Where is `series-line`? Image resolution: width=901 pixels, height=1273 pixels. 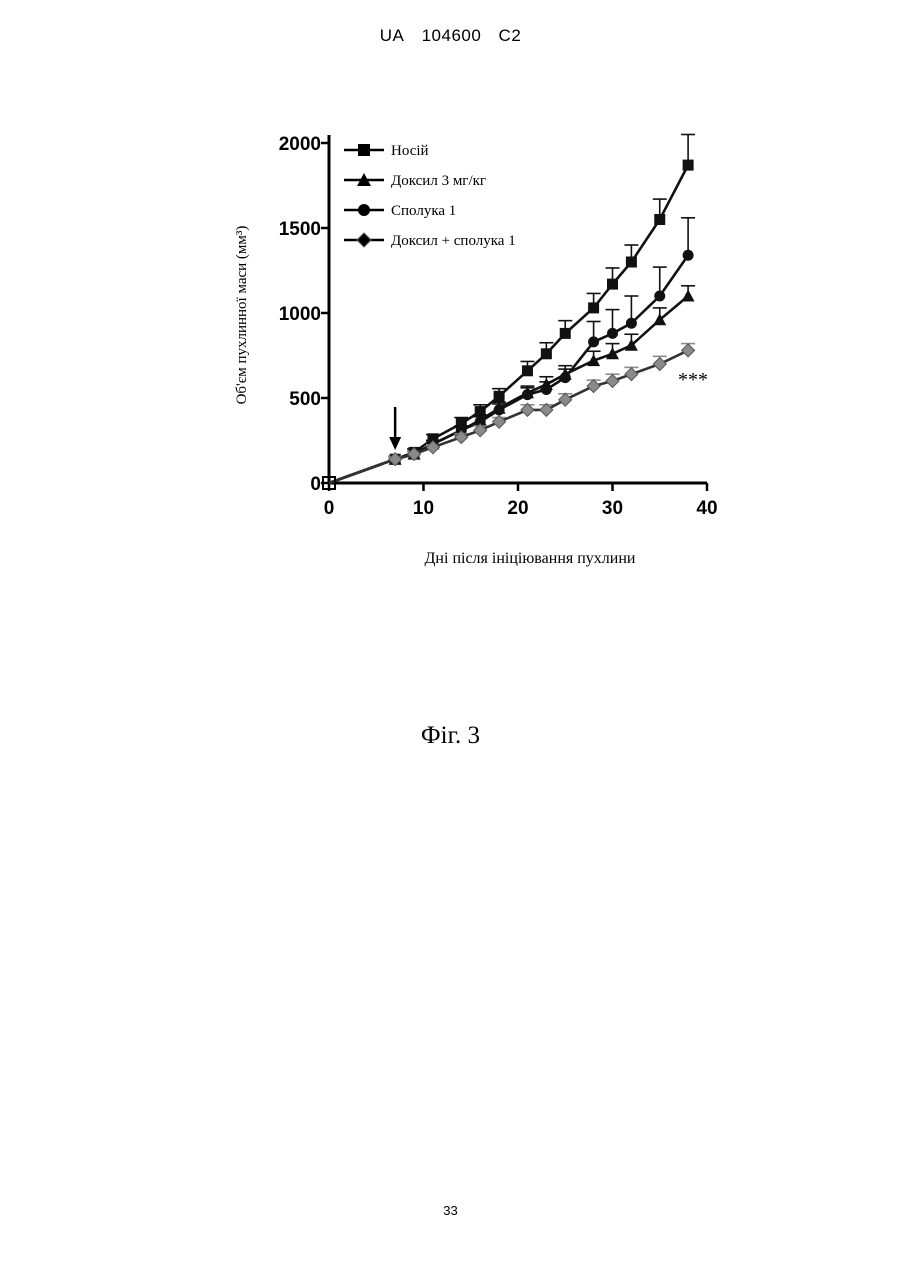
series-line is located at coordinates (508, 369).